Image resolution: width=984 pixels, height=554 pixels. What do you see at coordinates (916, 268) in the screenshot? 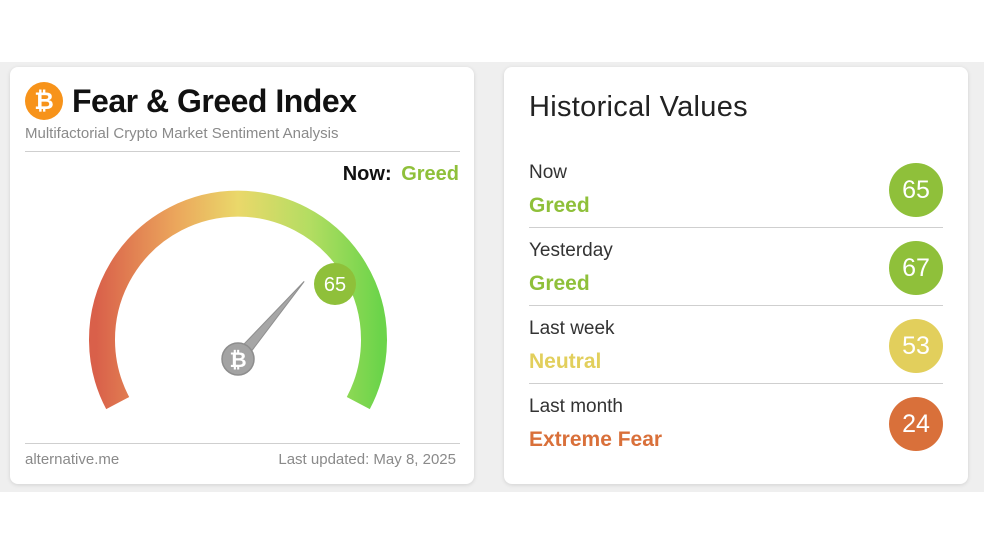
I see `history-value-circle: 67` at bounding box center [916, 268].